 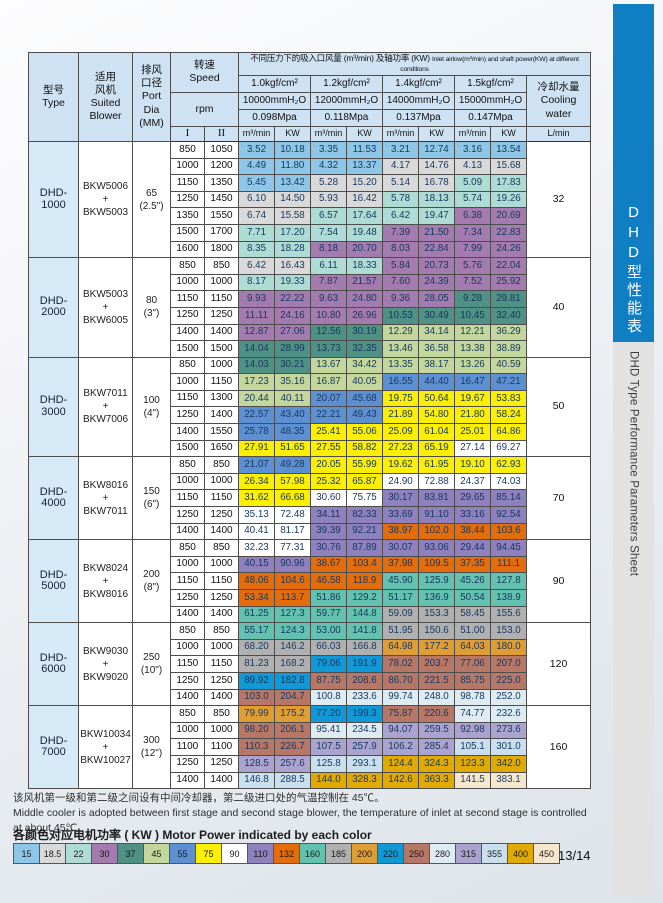 What do you see at coordinates (364, 697) in the screenshot?
I see `shaft-power-value: 233.6` at bounding box center [364, 697].